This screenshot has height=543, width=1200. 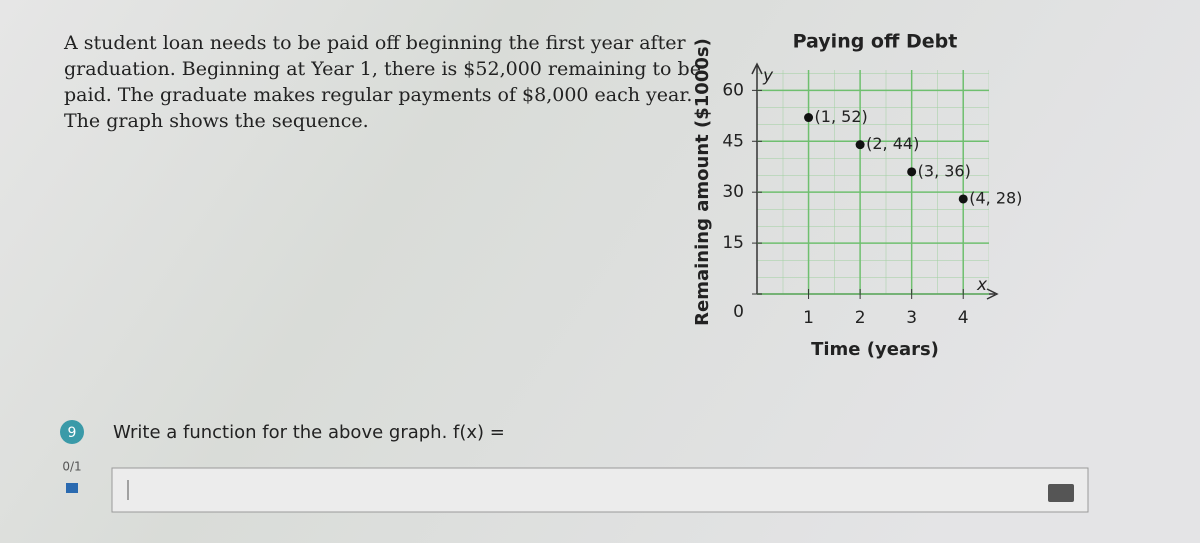 What do you see at coordinates (963, 318) in the screenshot?
I see `x-tick-label: 4` at bounding box center [963, 318].